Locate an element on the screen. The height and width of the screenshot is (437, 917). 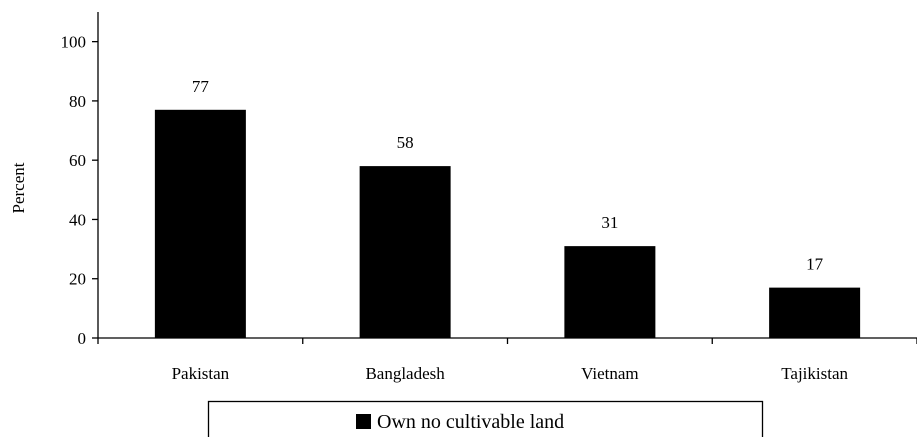
category-label-vietnam: Vietnam is located at coordinates (610, 373).